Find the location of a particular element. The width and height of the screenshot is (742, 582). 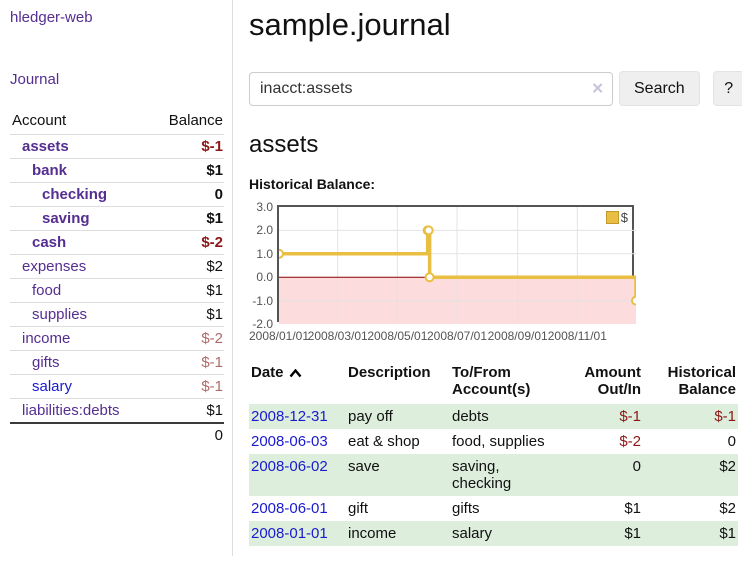

chart-title: Historical Balance: is located at coordinates (312, 184).